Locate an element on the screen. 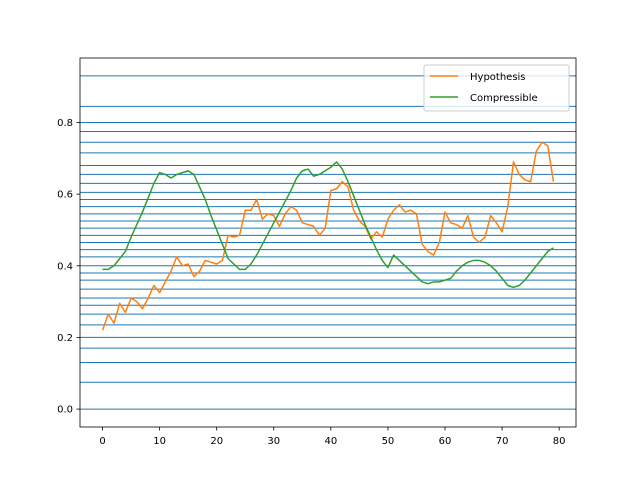 Image resolution: width=640 pixels, height=480 pixels. y-tick-label: 0.0 is located at coordinates (65, 410).